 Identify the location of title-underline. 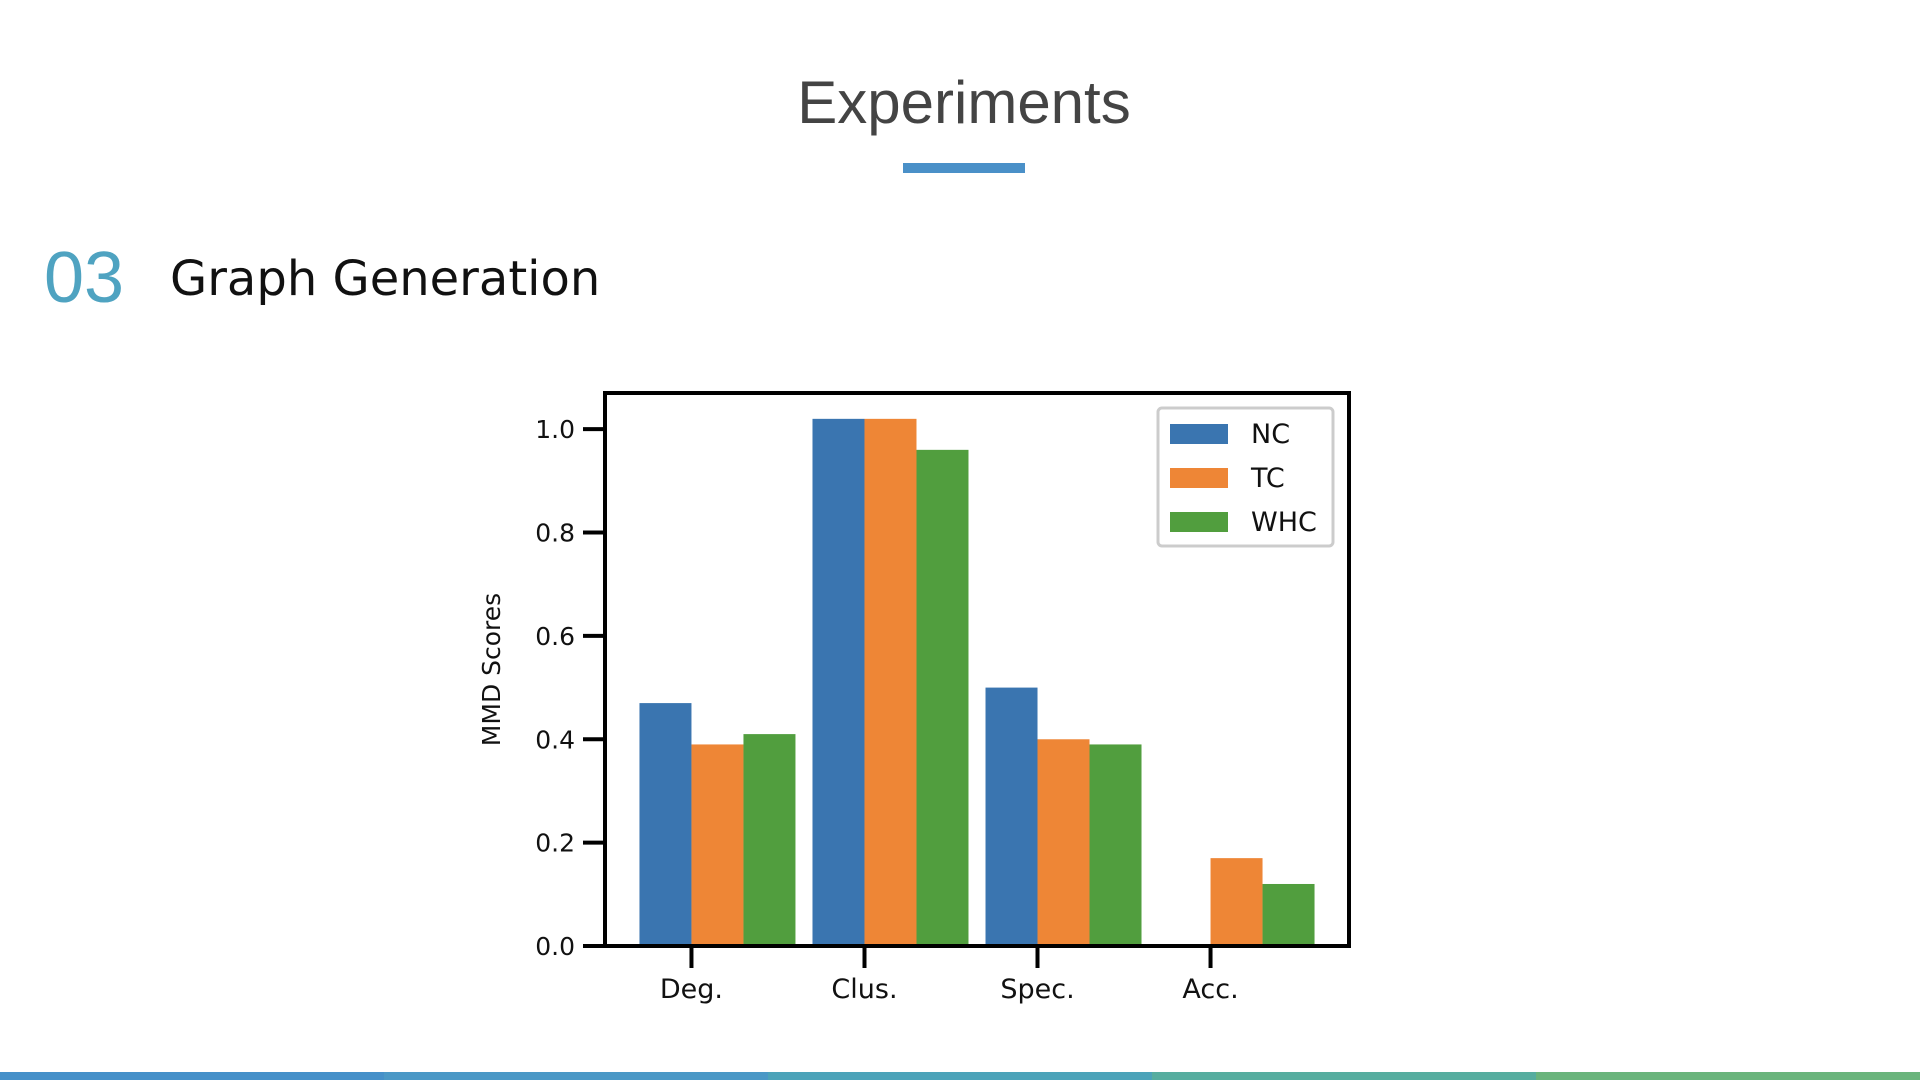
(964, 168).